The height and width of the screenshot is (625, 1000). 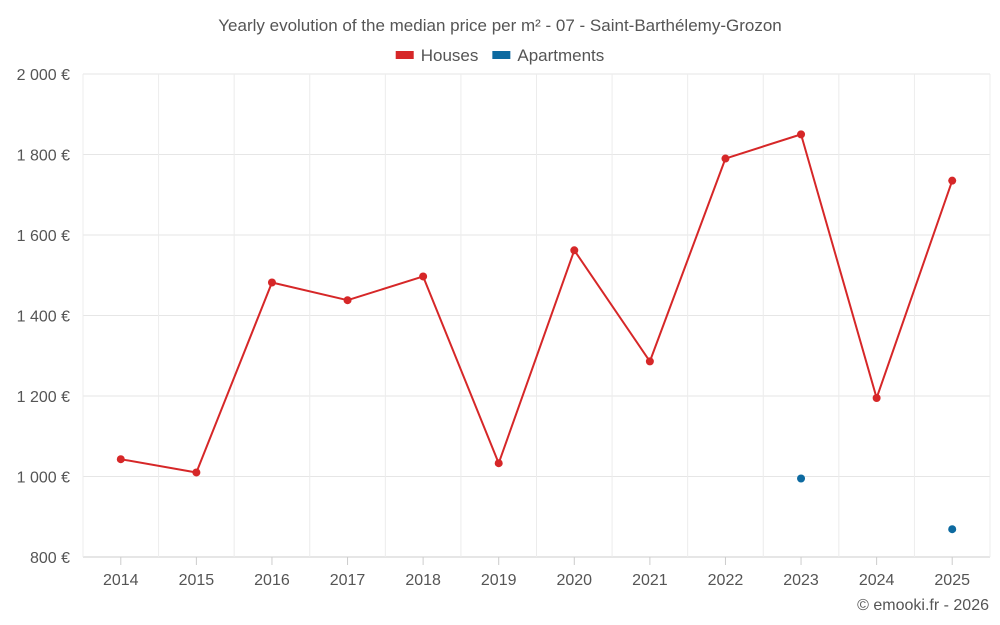 What do you see at coordinates (877, 580) in the screenshot?
I see `x-tick-label: 2024` at bounding box center [877, 580].